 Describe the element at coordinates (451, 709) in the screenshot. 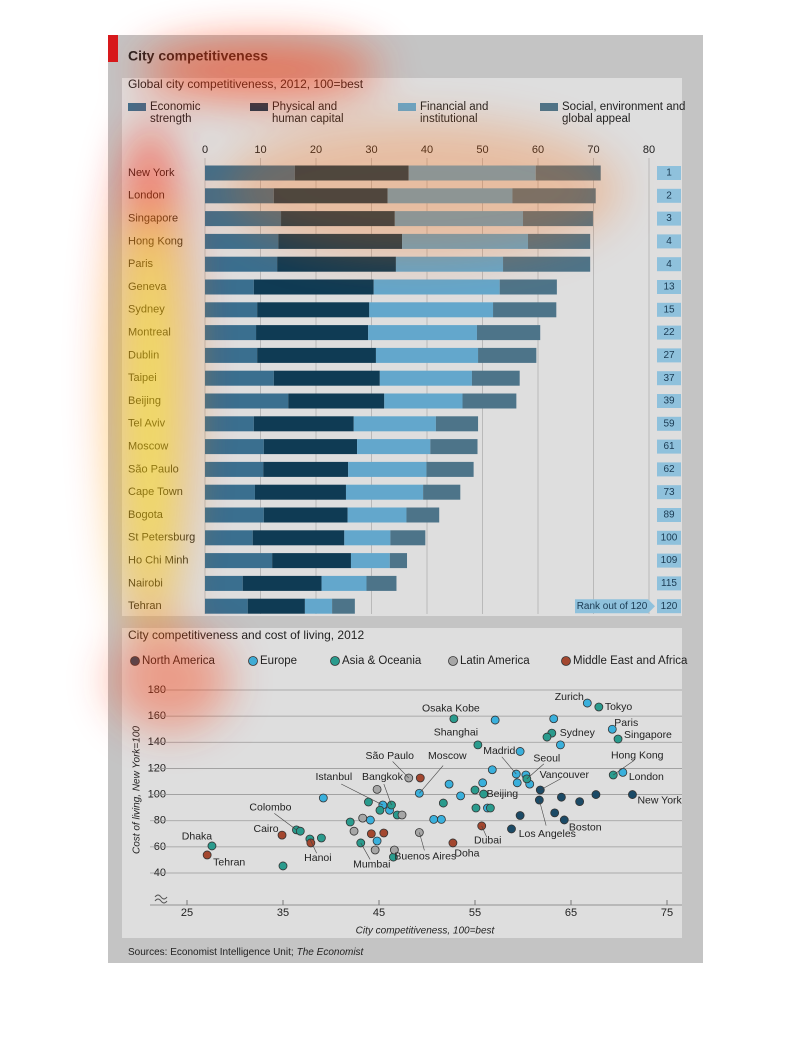

I see `point-label: Osaka Kobe` at that location.